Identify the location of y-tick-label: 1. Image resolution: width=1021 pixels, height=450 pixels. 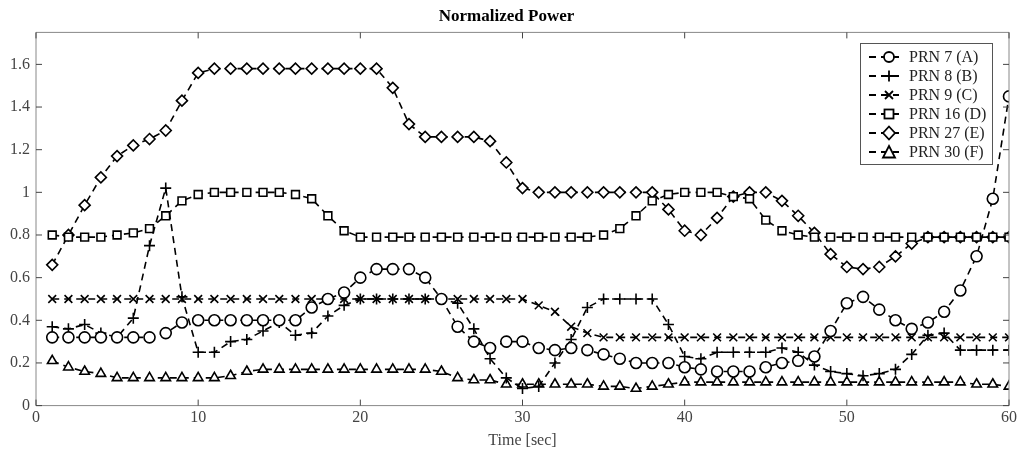
(26, 191).